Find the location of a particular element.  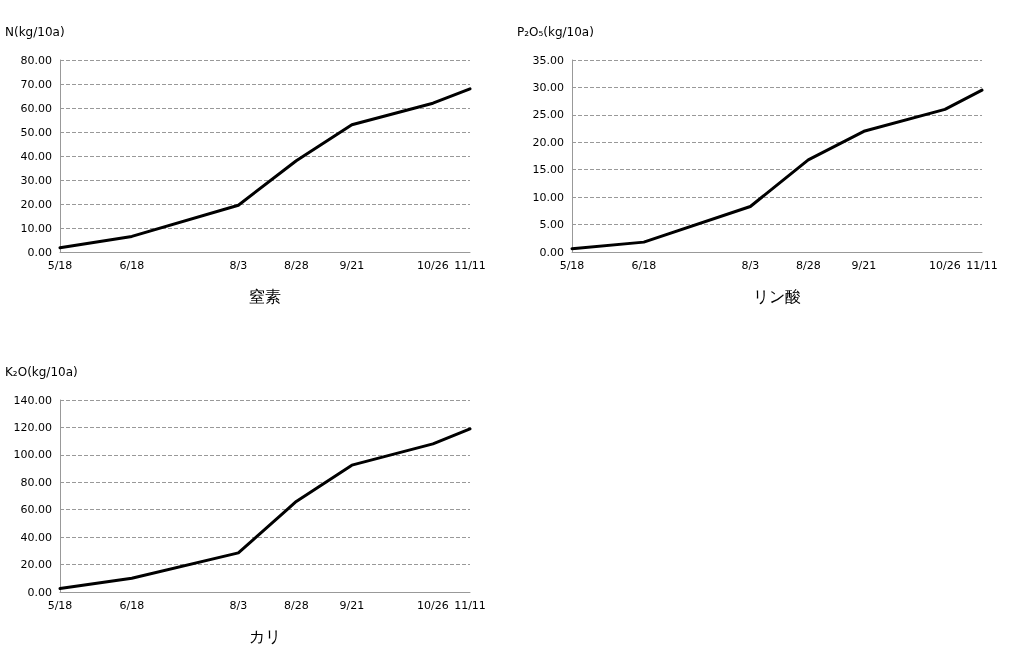

y-tick-label: 5.00 is located at coordinates (551, 225).